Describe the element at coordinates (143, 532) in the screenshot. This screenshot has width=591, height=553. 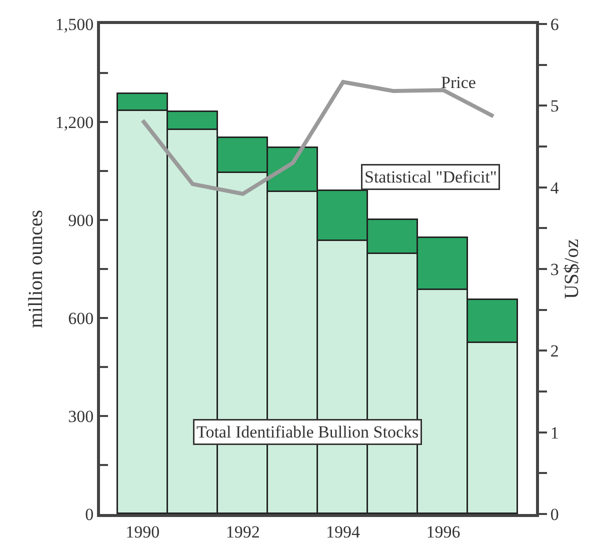
I see `x-tick-label: 1990` at that location.